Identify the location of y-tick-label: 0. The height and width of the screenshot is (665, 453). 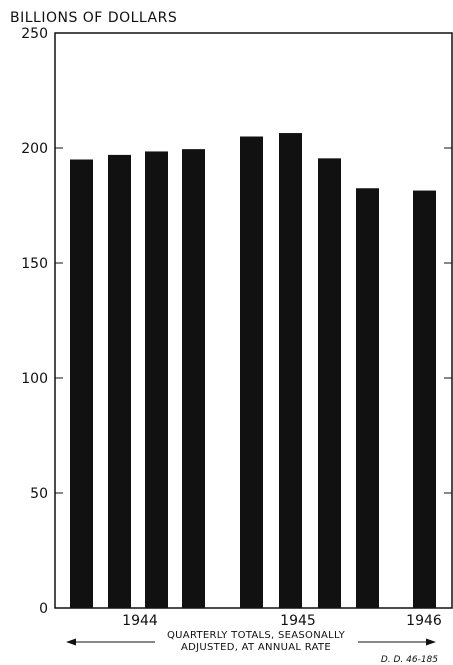
(43, 609).